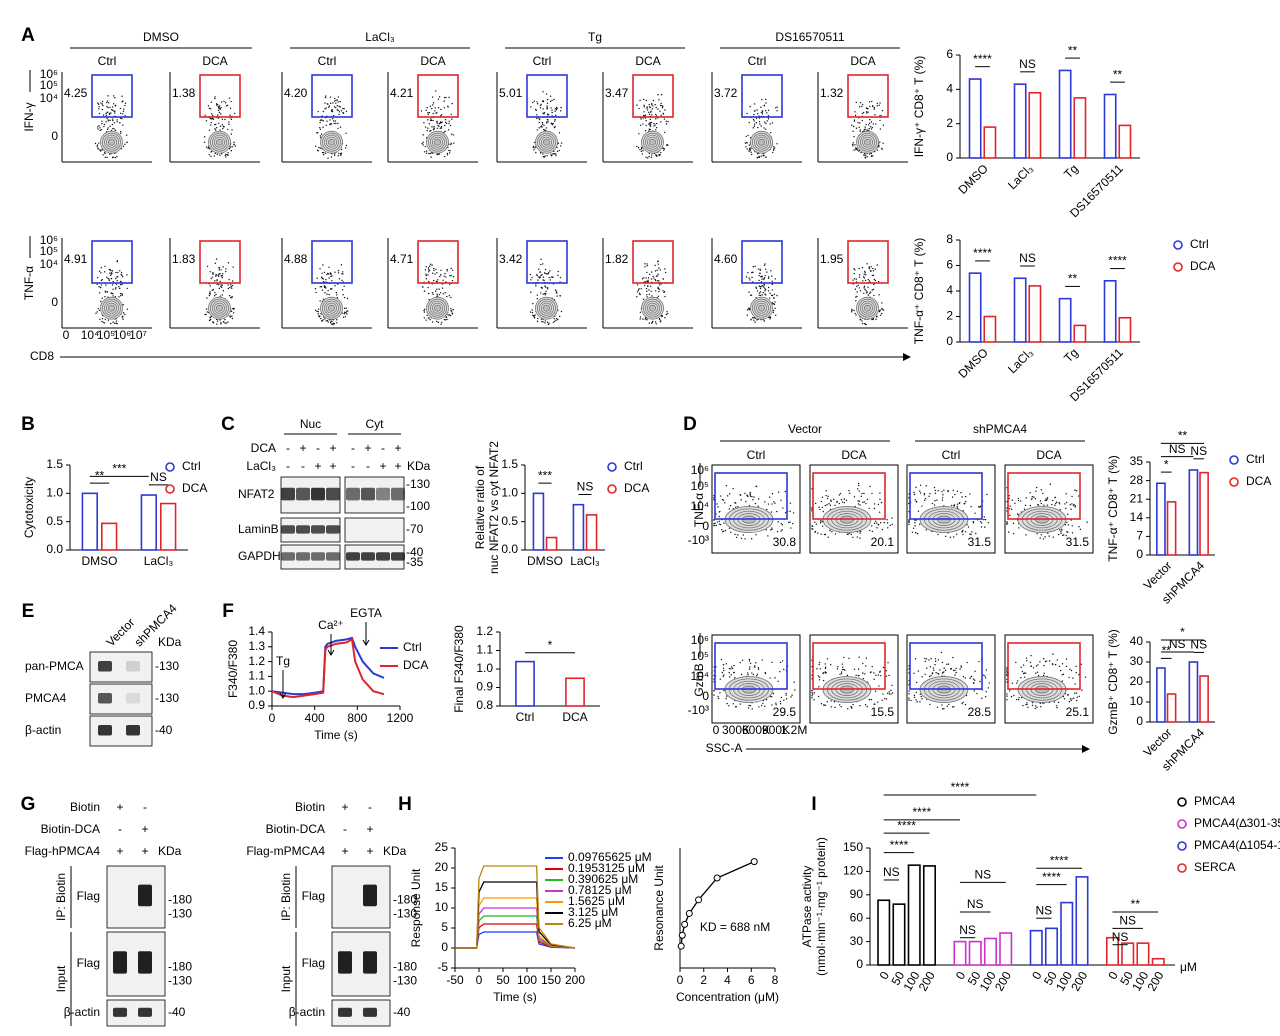 The width and height of the screenshot is (1280, 1036). I want to click on significance-label: NS, so click(1027, 258).